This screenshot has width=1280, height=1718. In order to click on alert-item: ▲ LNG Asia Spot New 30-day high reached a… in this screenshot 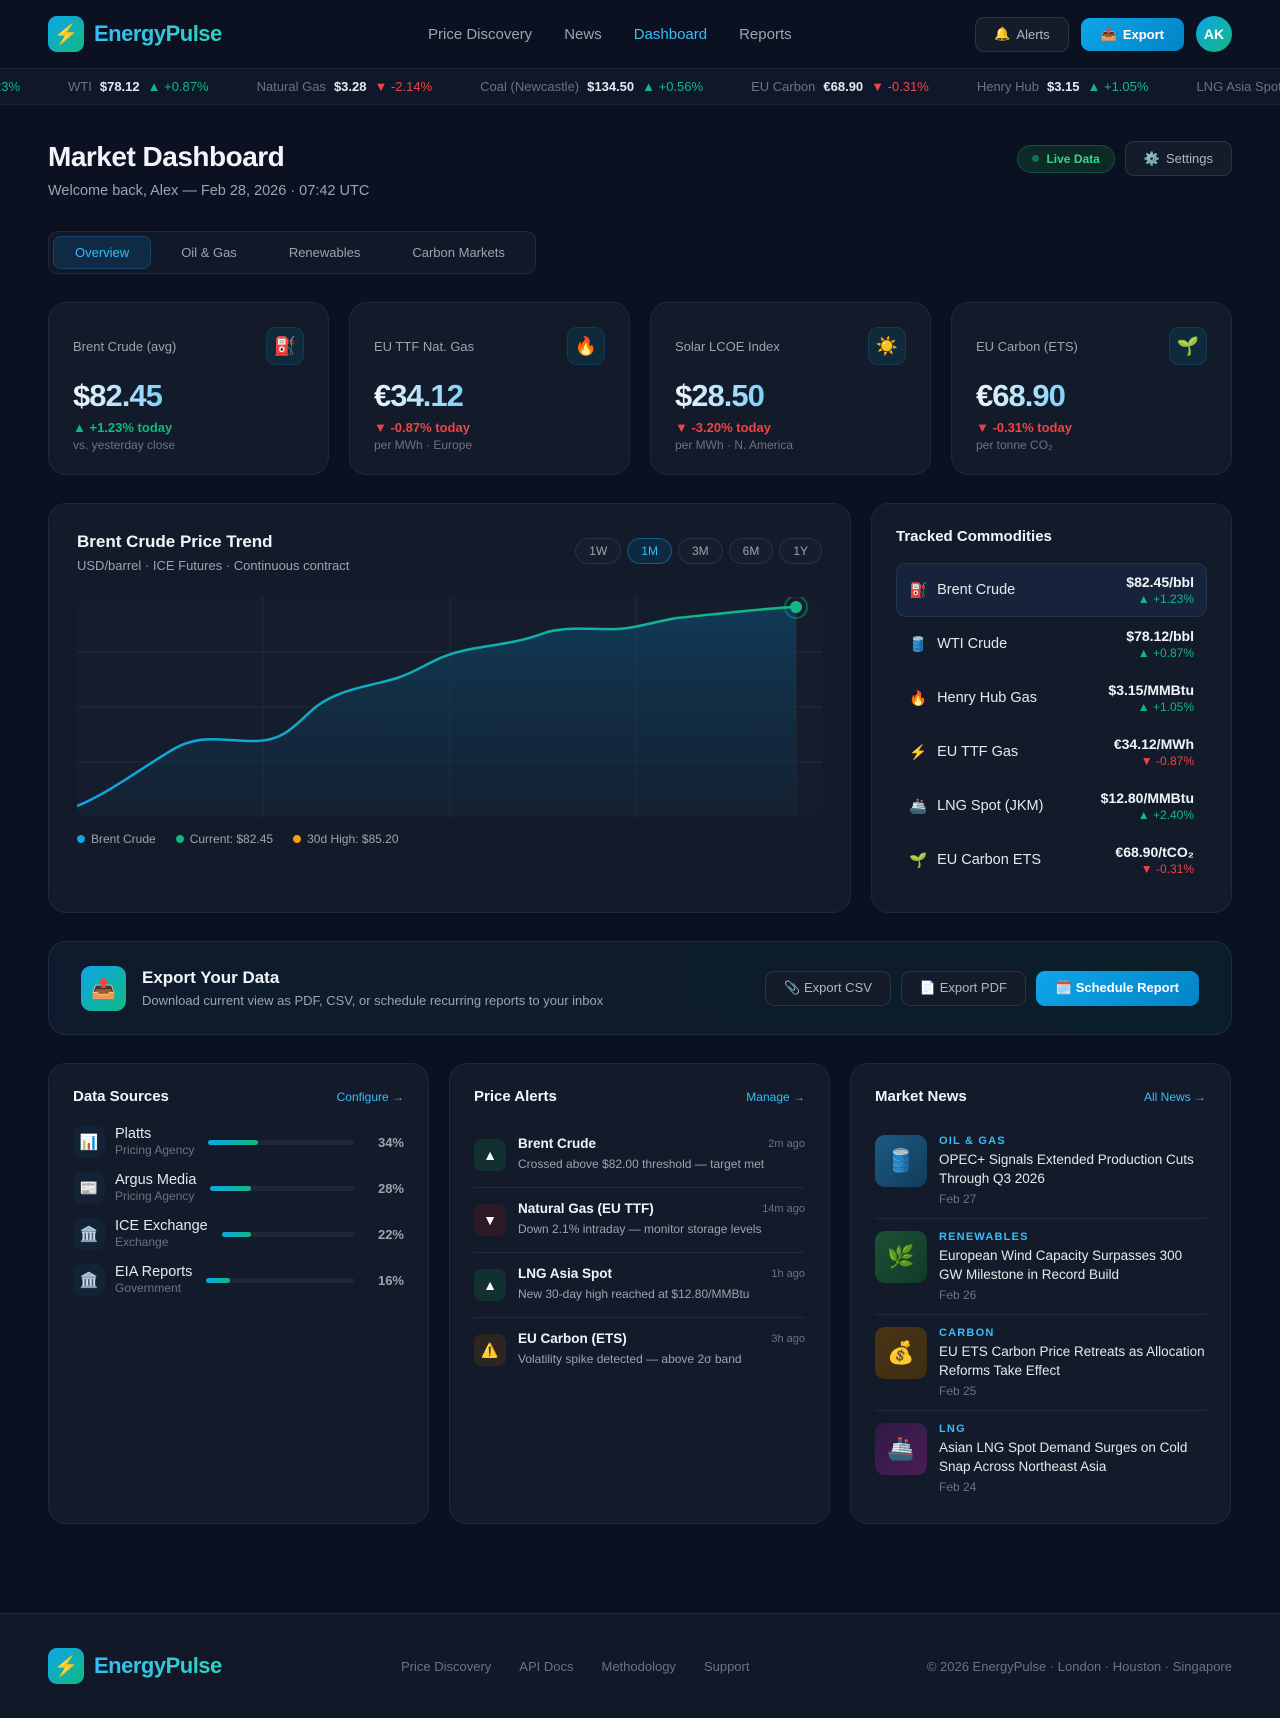, I will do `click(639, 1285)`.